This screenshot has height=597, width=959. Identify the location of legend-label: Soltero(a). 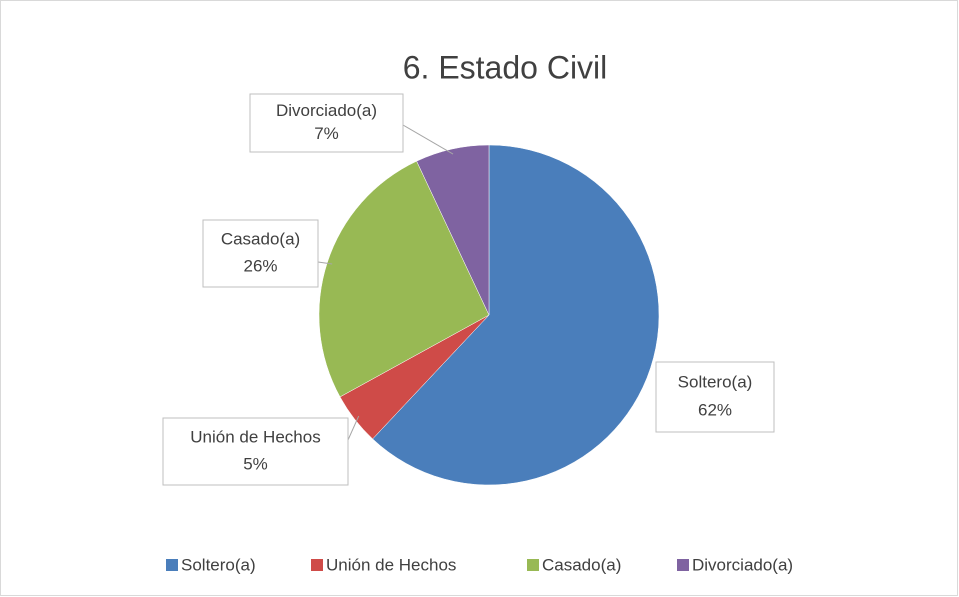
(218, 564).